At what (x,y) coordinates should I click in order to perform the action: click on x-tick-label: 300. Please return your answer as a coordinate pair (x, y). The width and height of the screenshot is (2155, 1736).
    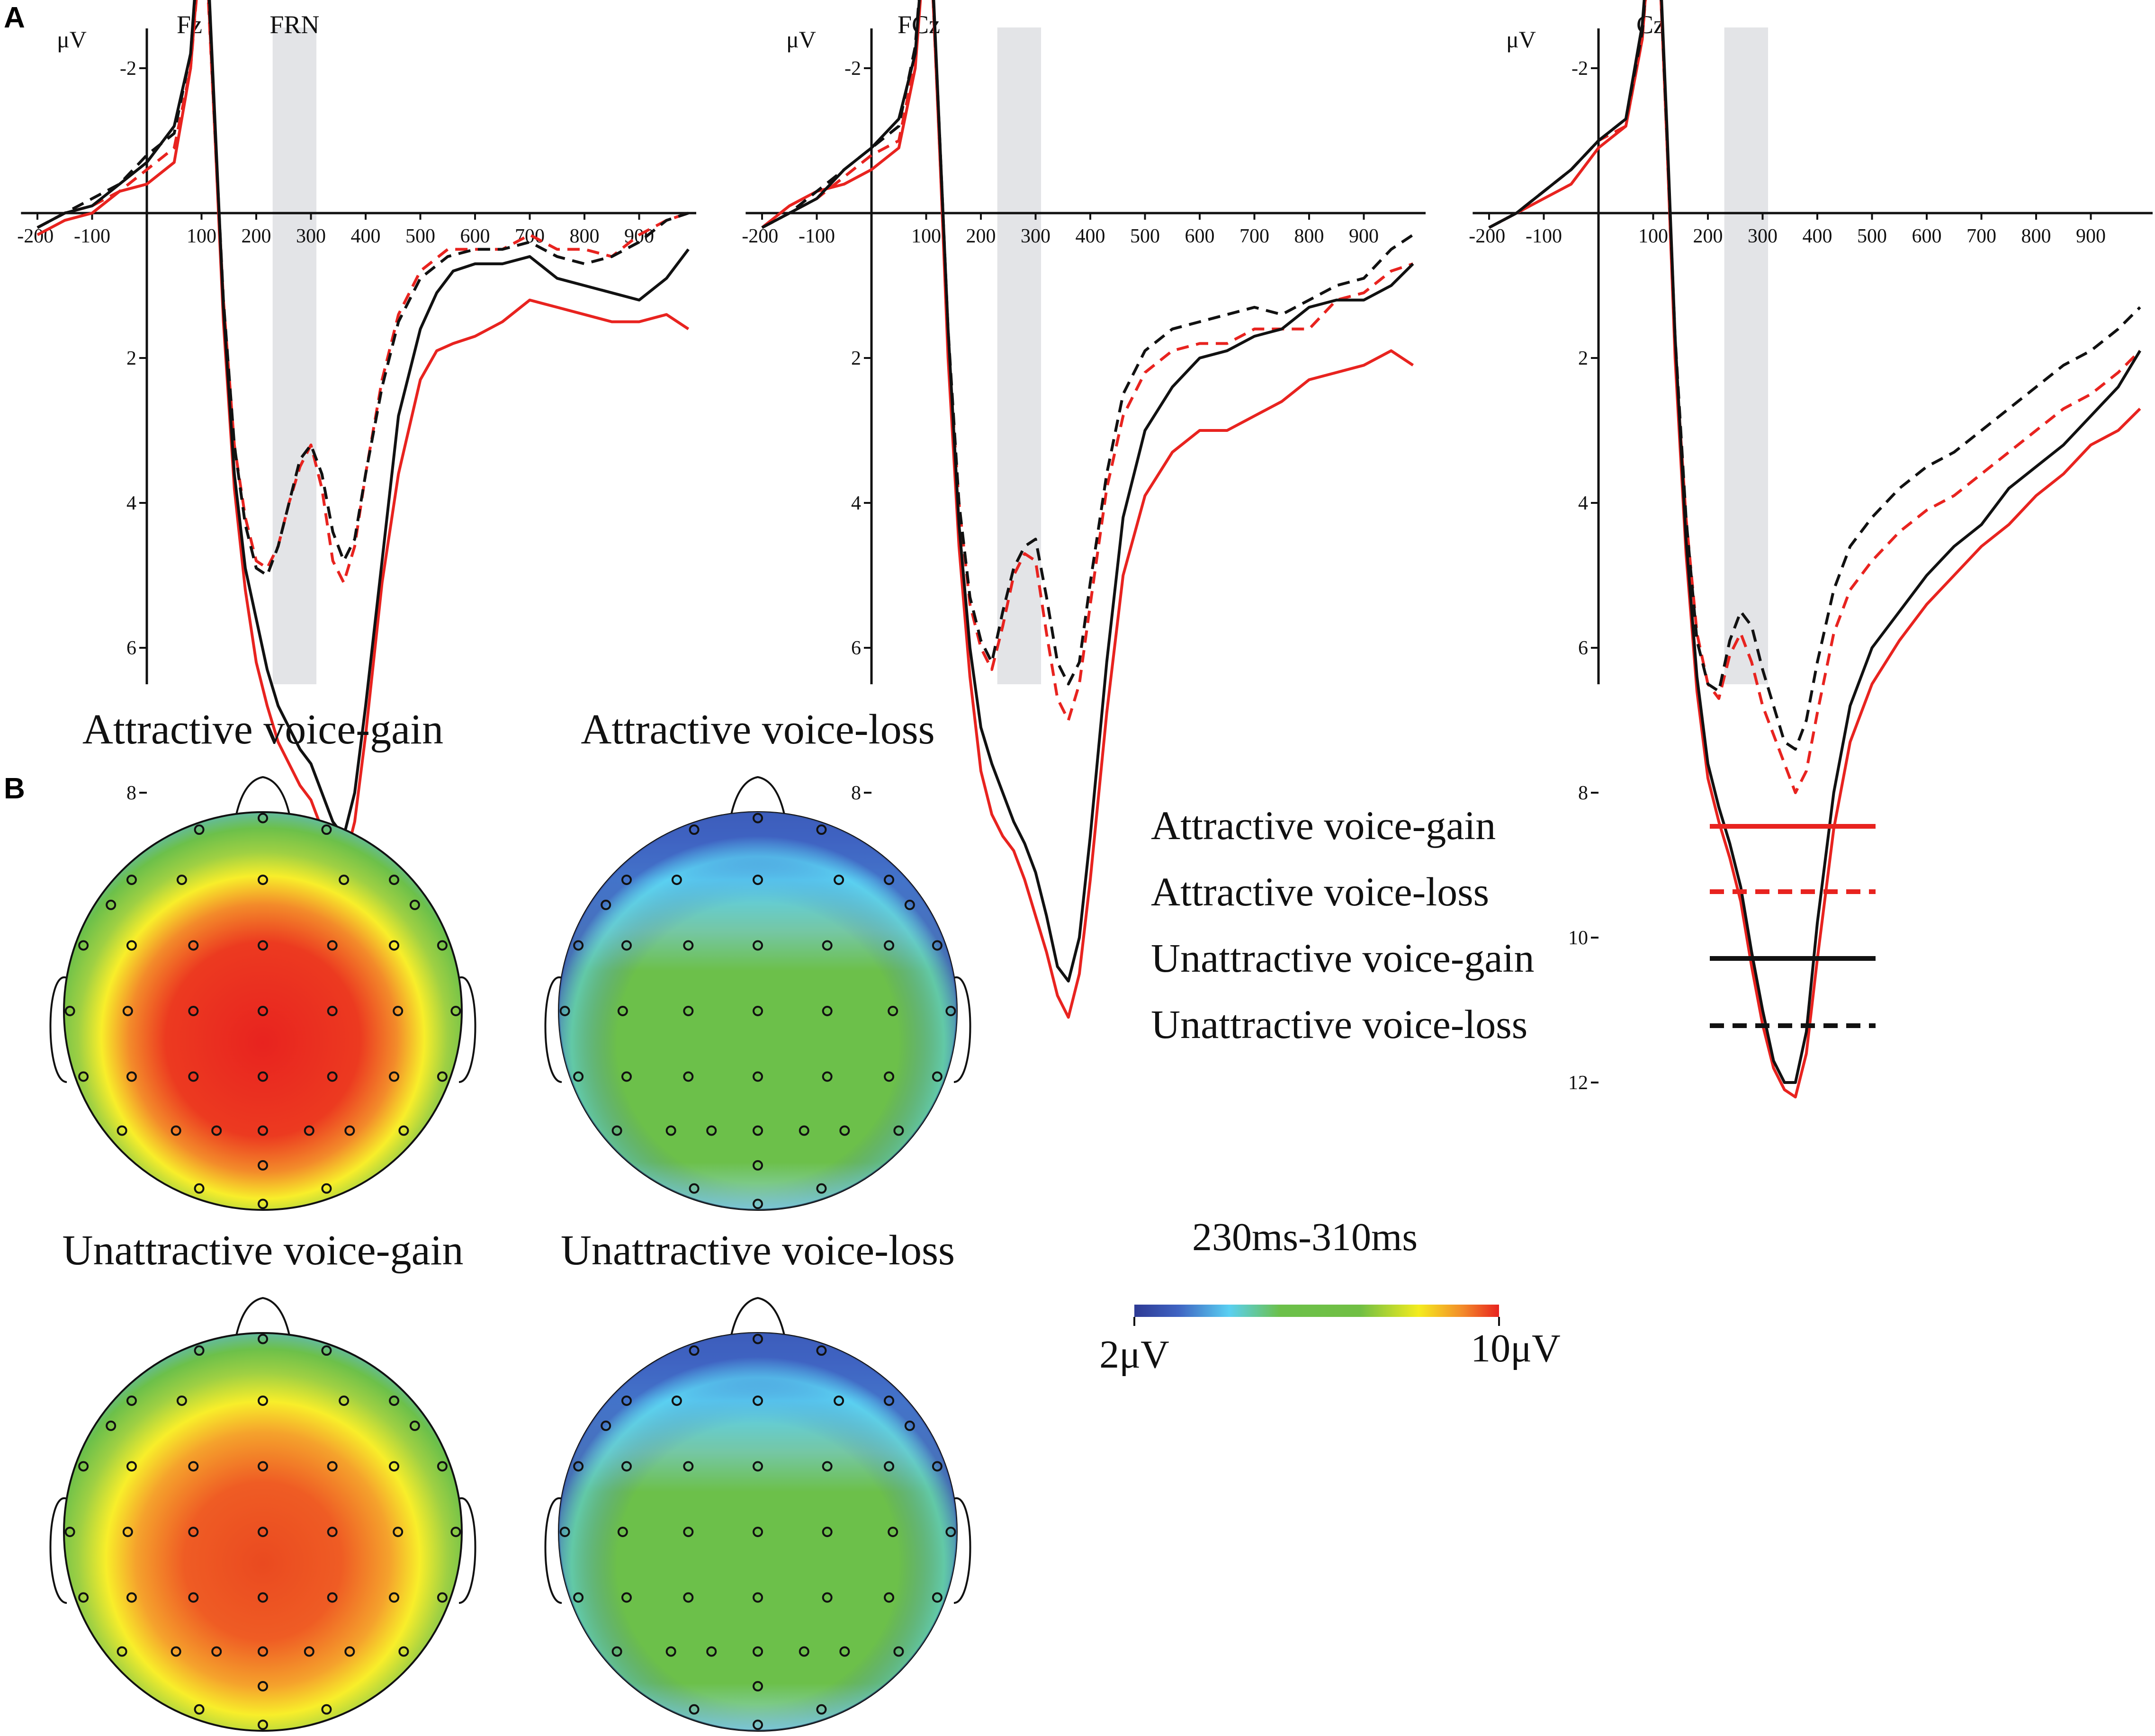
    Looking at the image, I should click on (1036, 236).